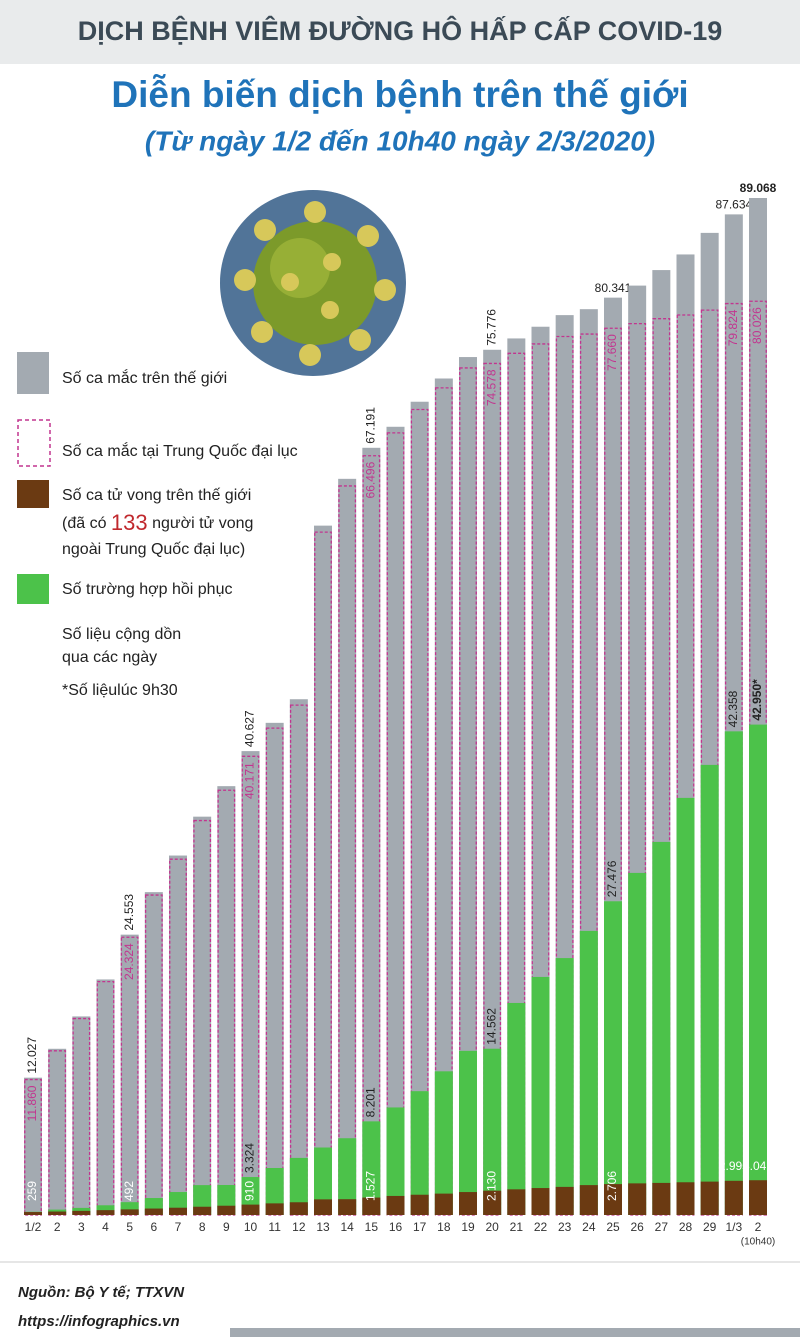 This screenshot has width=800, height=1337. Describe the element at coordinates (299, 1227) in the screenshot. I see `x-tick-label: 12` at that location.